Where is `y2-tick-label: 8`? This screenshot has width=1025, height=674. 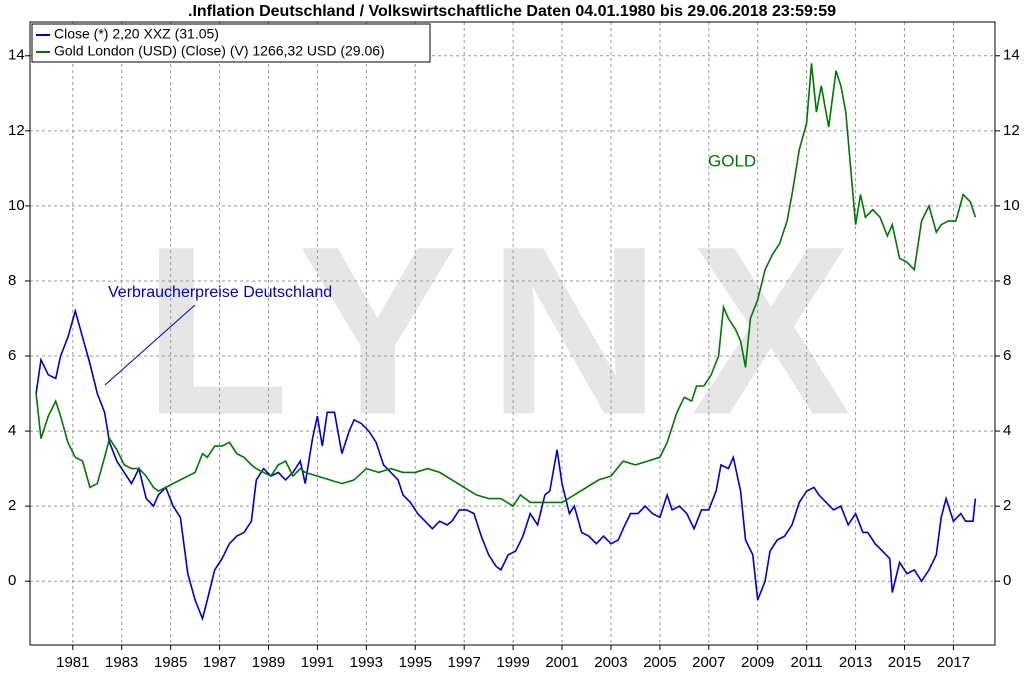
y2-tick-label: 8 is located at coordinates (1007, 280).